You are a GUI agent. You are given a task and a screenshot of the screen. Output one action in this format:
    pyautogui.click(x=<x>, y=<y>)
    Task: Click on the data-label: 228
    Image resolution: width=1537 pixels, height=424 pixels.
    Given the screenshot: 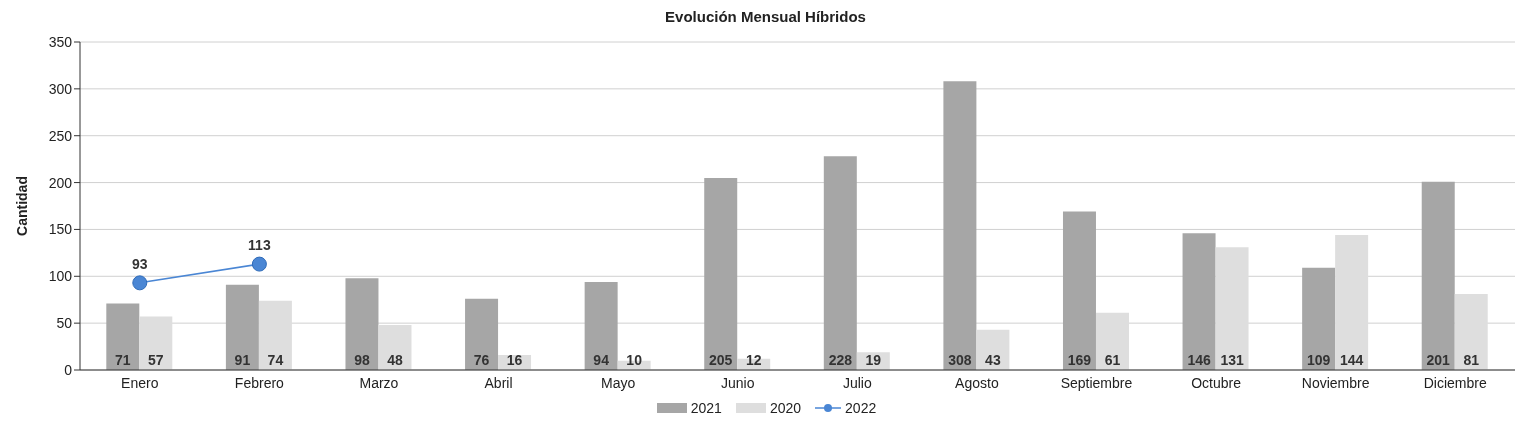 What is the action you would take?
    pyautogui.click(x=840, y=360)
    